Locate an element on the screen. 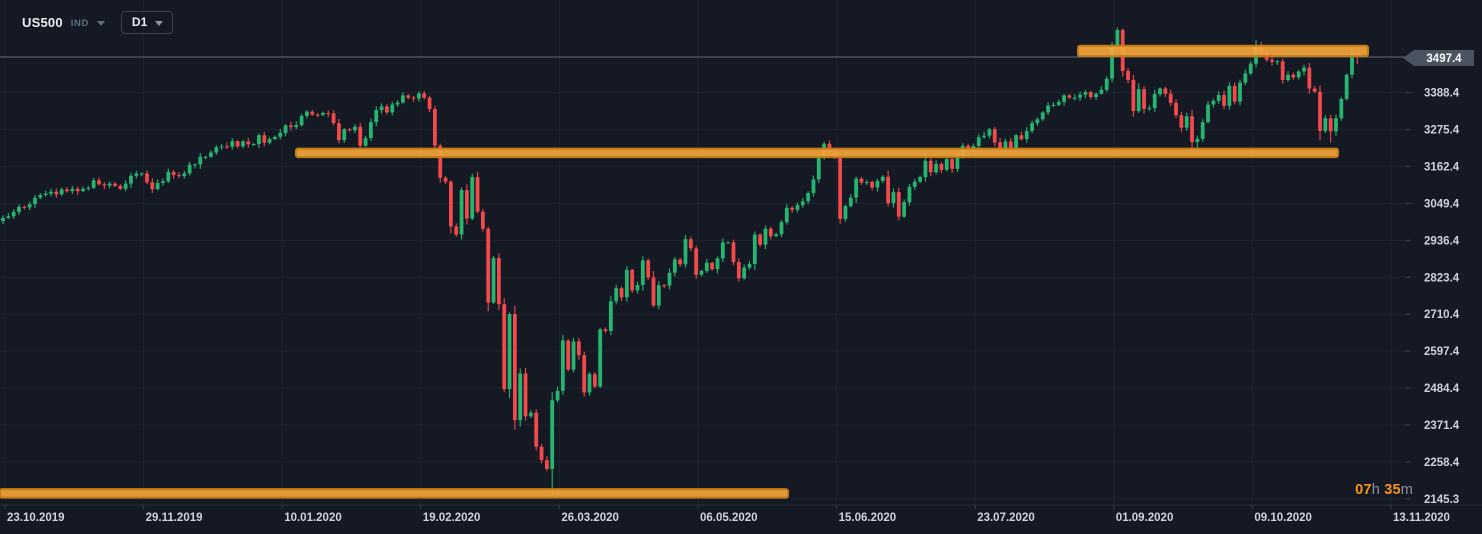  price-tick-label: 3275.4 is located at coordinates (1442, 131).